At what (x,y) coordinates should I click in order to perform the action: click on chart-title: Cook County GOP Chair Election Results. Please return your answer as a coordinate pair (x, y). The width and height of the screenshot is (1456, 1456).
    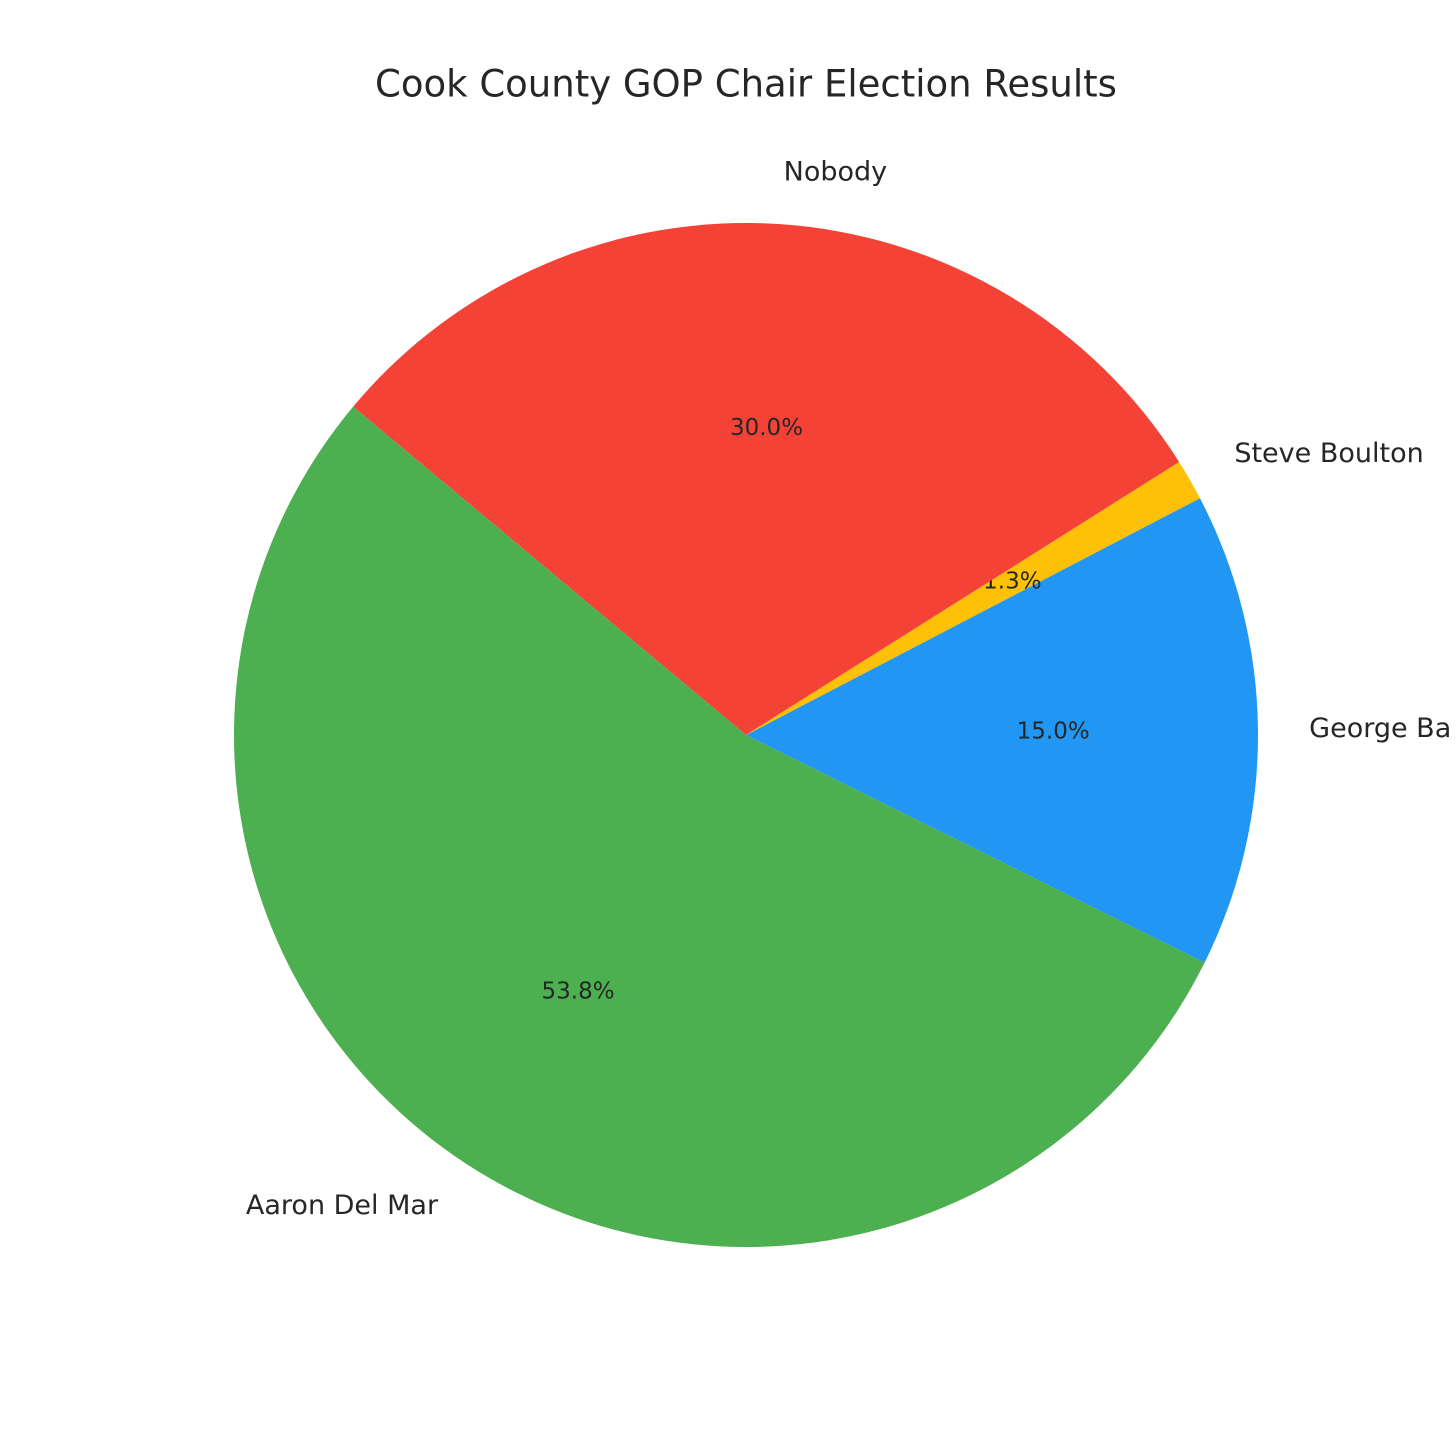
    Looking at the image, I should click on (746, 84).